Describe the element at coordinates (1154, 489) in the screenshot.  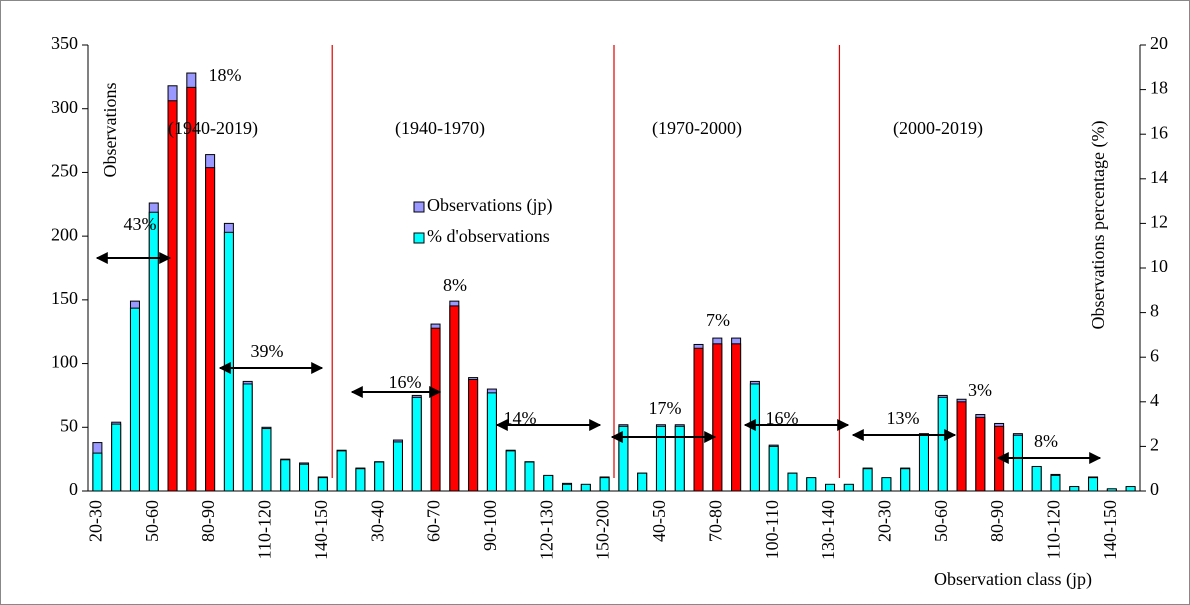
I see `y2-tick-label: 0` at that location.